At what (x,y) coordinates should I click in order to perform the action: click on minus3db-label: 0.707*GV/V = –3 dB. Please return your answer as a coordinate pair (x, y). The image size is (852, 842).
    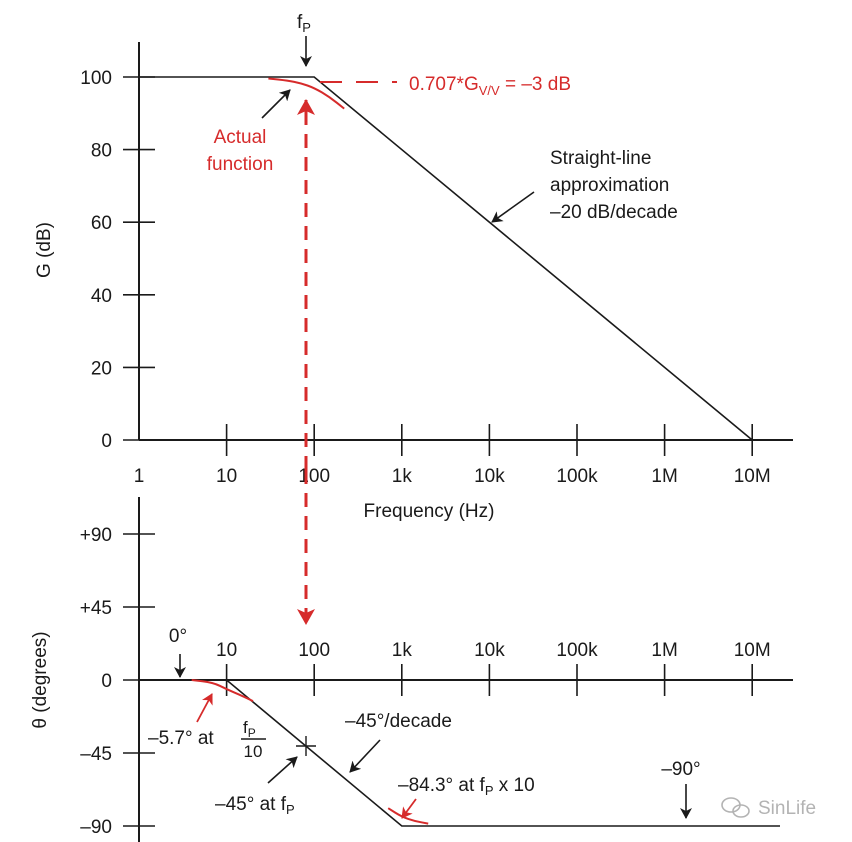
    Looking at the image, I should click on (490, 86).